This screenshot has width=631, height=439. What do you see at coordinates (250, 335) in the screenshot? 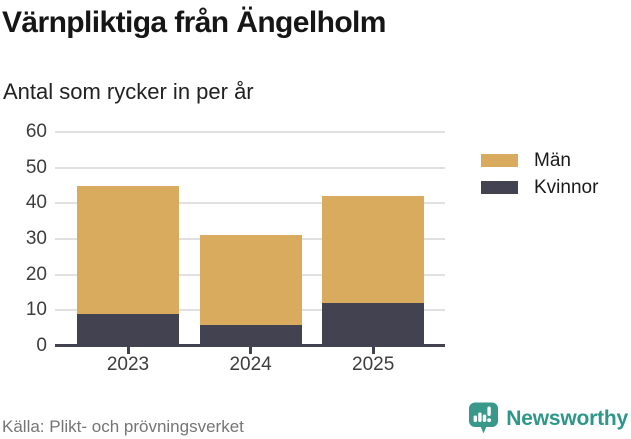
I see `bar-segment-kvinnor-2024` at bounding box center [250, 335].